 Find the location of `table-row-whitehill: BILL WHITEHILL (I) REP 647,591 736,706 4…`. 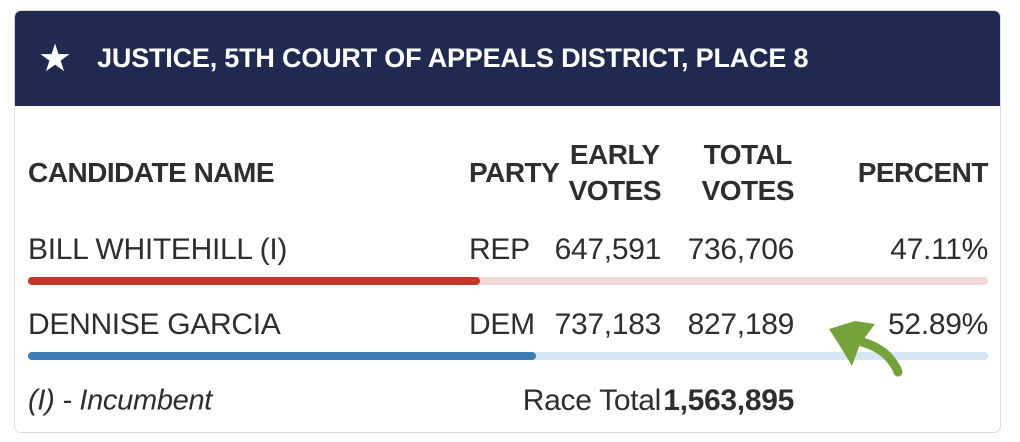

table-row-whitehill: BILL WHITEHILL (I) REP 647,591 736,706 4… is located at coordinates (508, 250).